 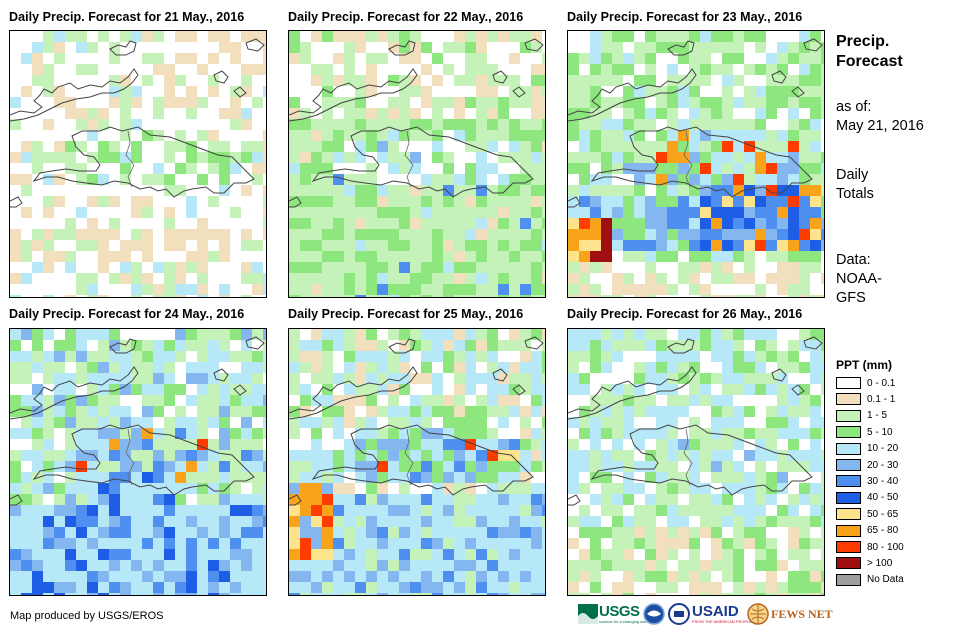 What do you see at coordinates (880, 117) in the screenshot?
I see `as-of-text: as of: May 21, 2016` at bounding box center [880, 117].